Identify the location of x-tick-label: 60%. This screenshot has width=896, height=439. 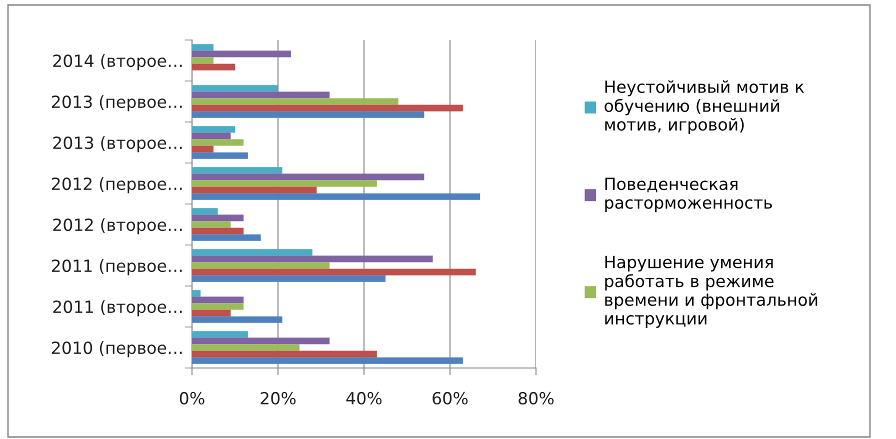
(450, 398).